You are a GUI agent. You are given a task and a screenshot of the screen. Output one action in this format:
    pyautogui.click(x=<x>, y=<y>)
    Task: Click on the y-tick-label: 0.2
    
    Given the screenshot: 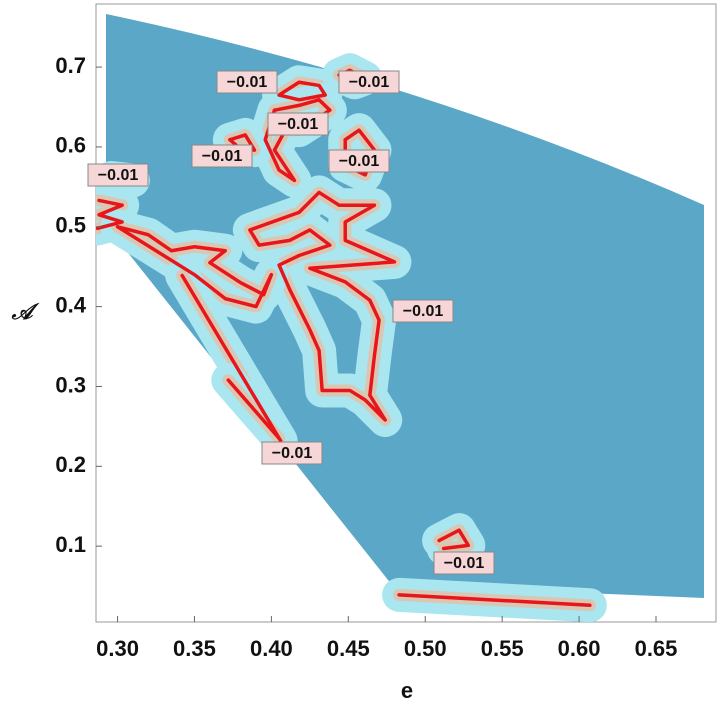 What is the action you would take?
    pyautogui.click(x=70, y=464)
    